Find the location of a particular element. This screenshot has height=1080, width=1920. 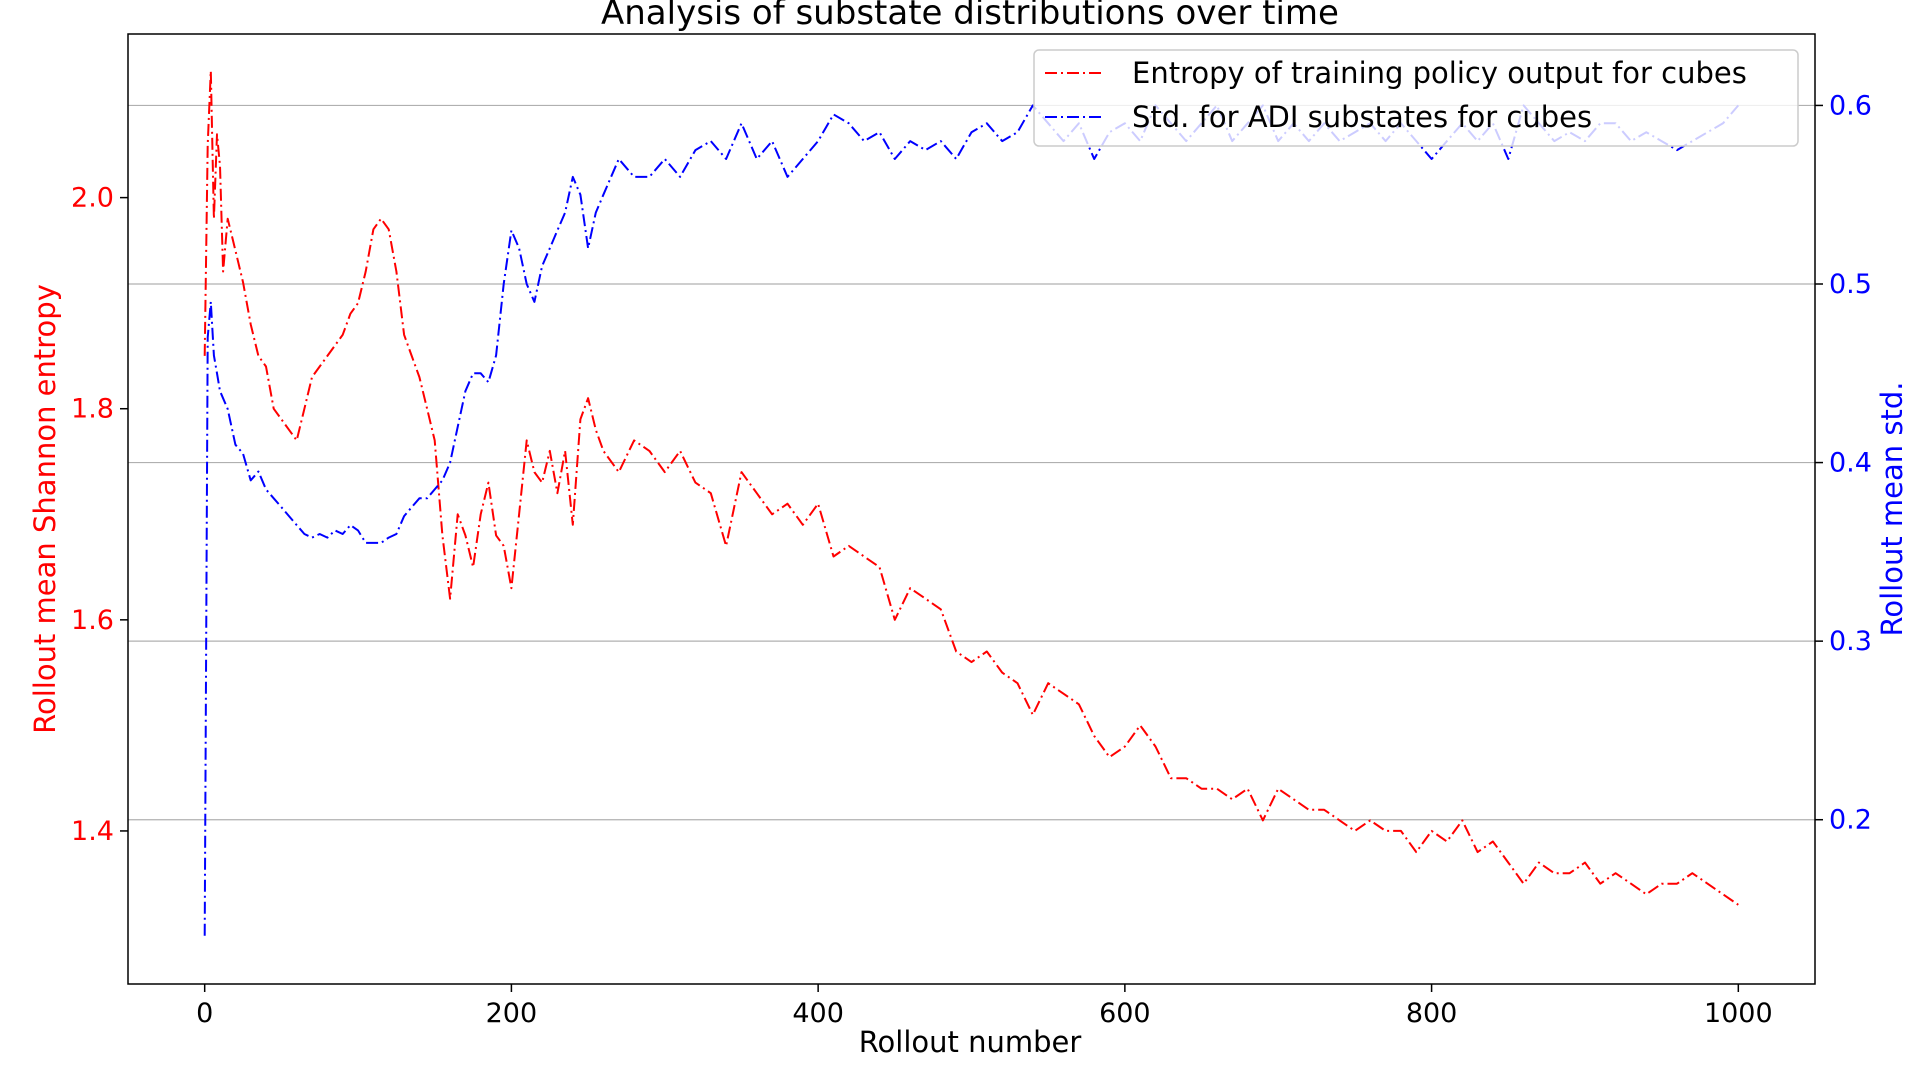

x-tick-label: 0 is located at coordinates (204, 1013).